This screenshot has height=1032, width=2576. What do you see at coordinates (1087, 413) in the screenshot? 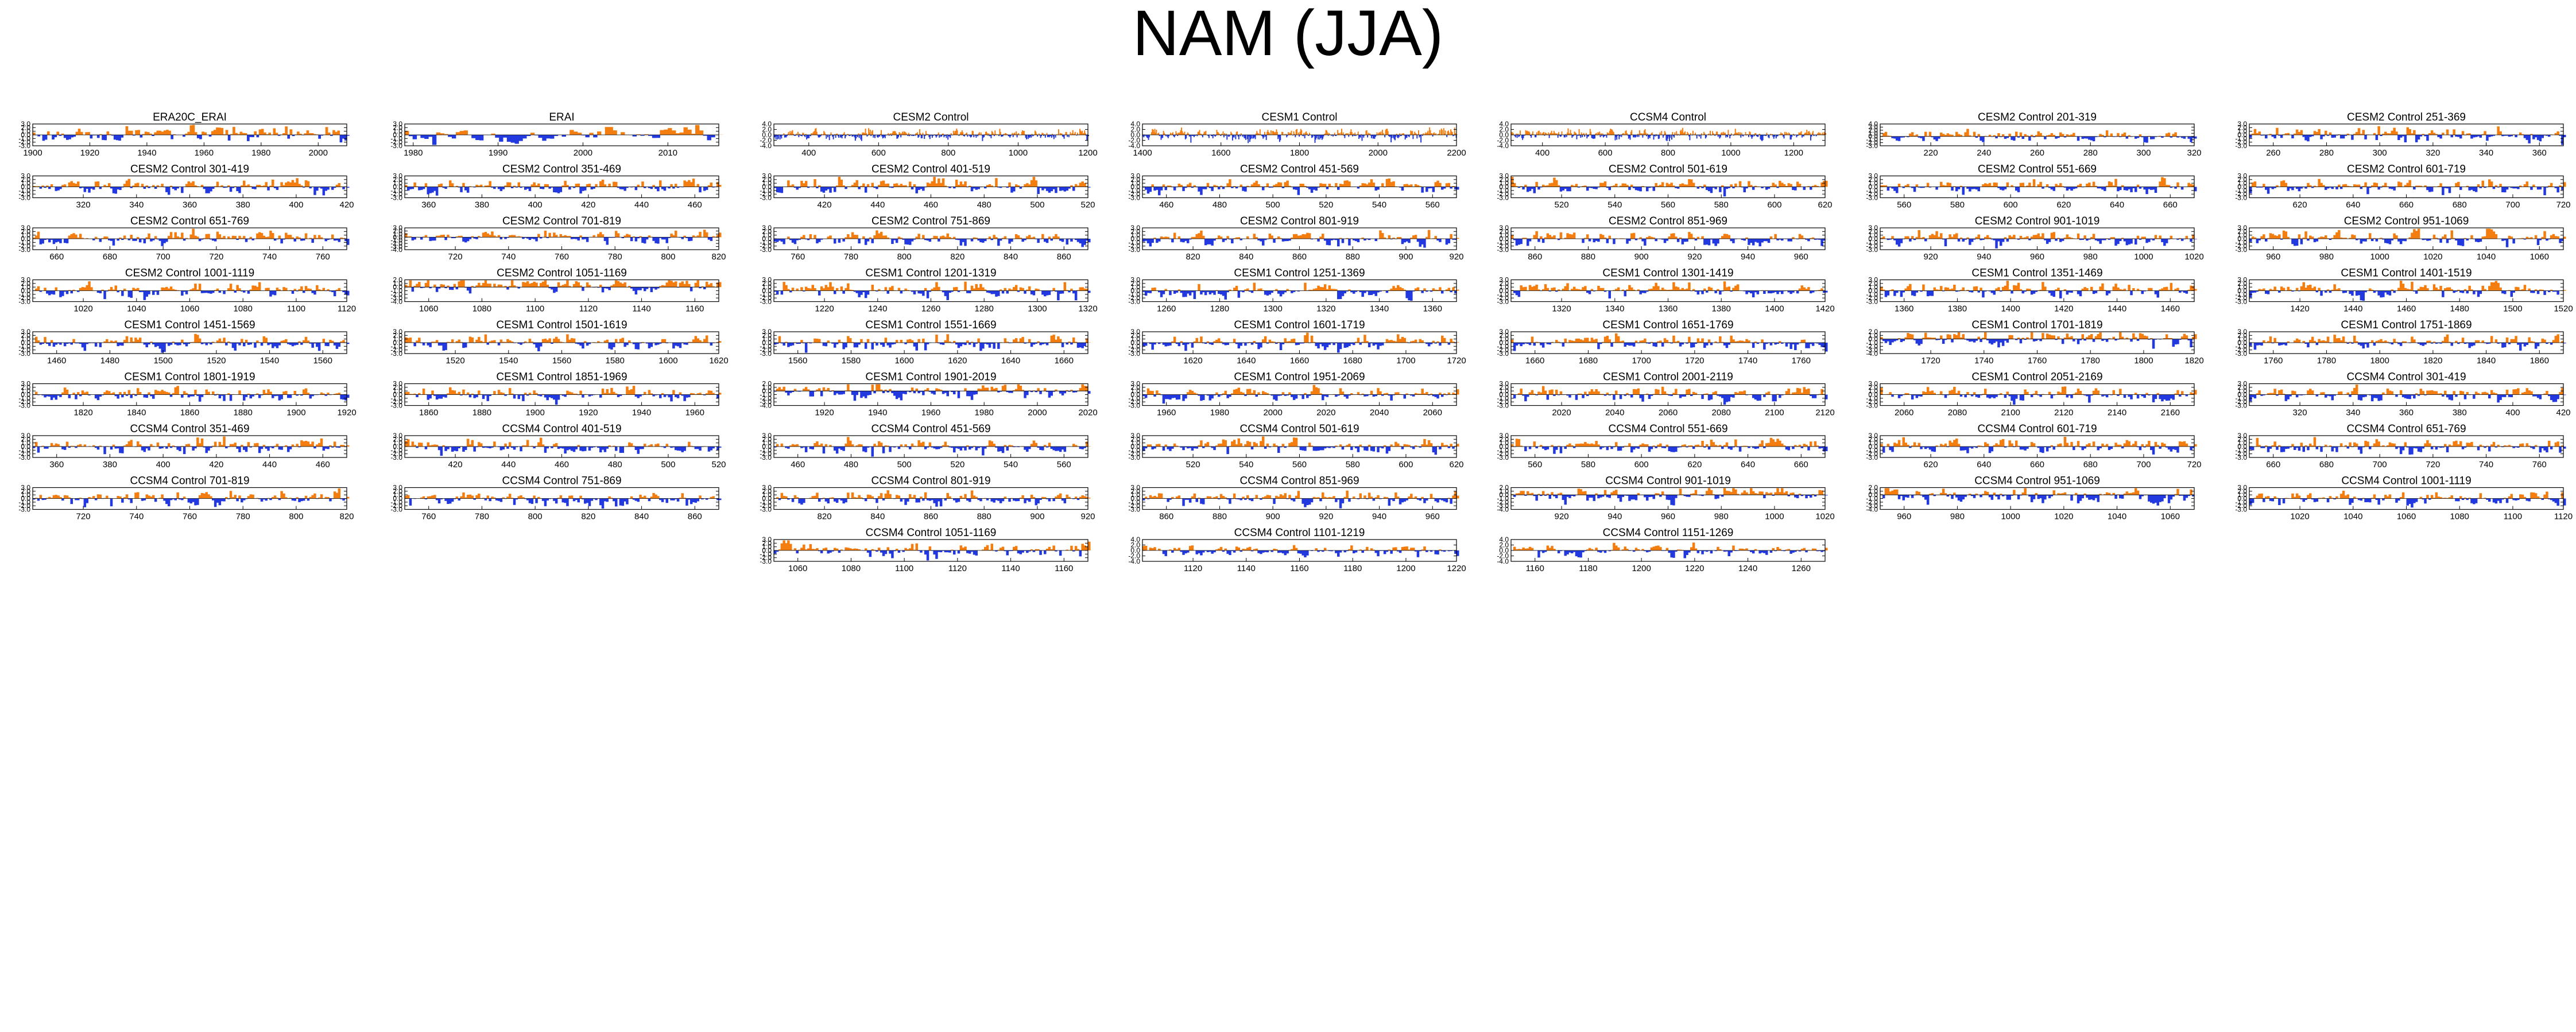
I see `x-tick-label: 2020` at bounding box center [1087, 413].